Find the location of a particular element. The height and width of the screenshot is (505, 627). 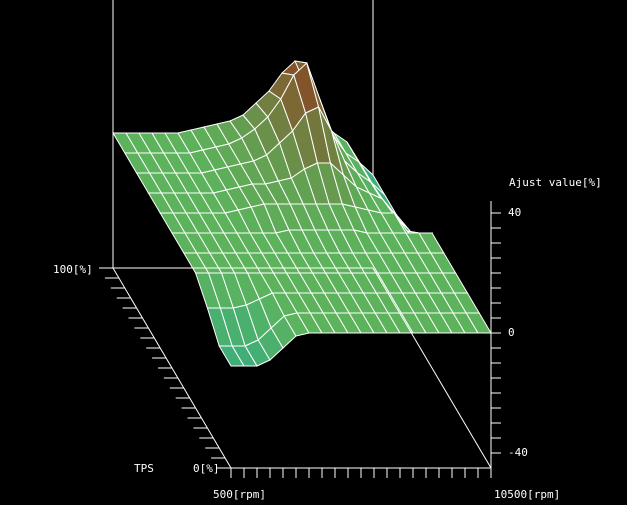

rpm-max-label: 10500[rpm] is located at coordinates (527, 494).